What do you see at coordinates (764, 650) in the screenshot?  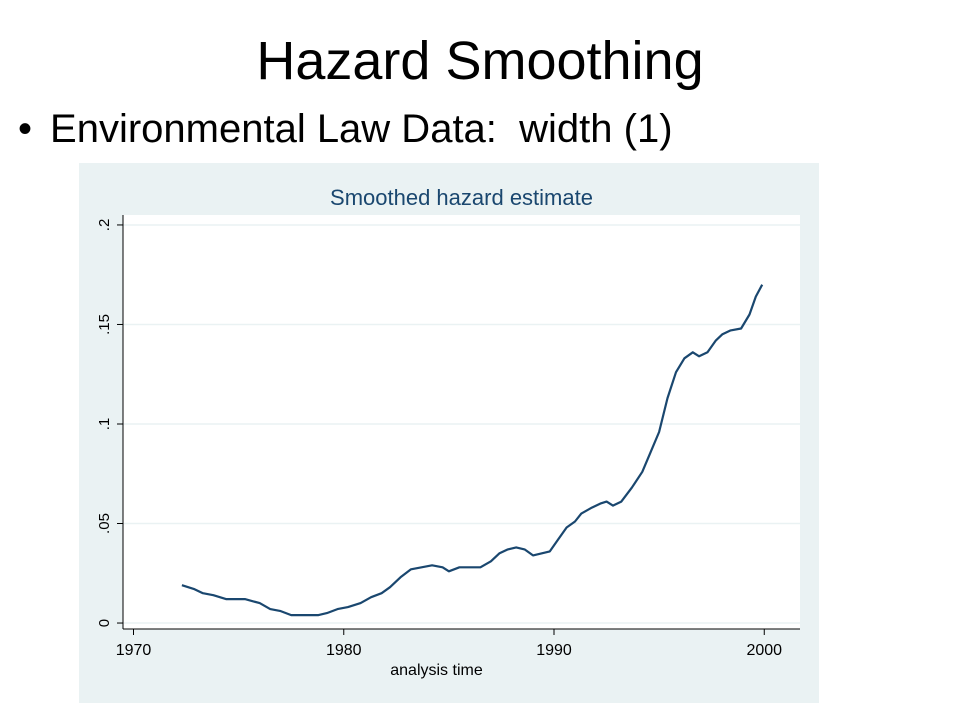 I see `x-tick-label: 2000` at bounding box center [764, 650].